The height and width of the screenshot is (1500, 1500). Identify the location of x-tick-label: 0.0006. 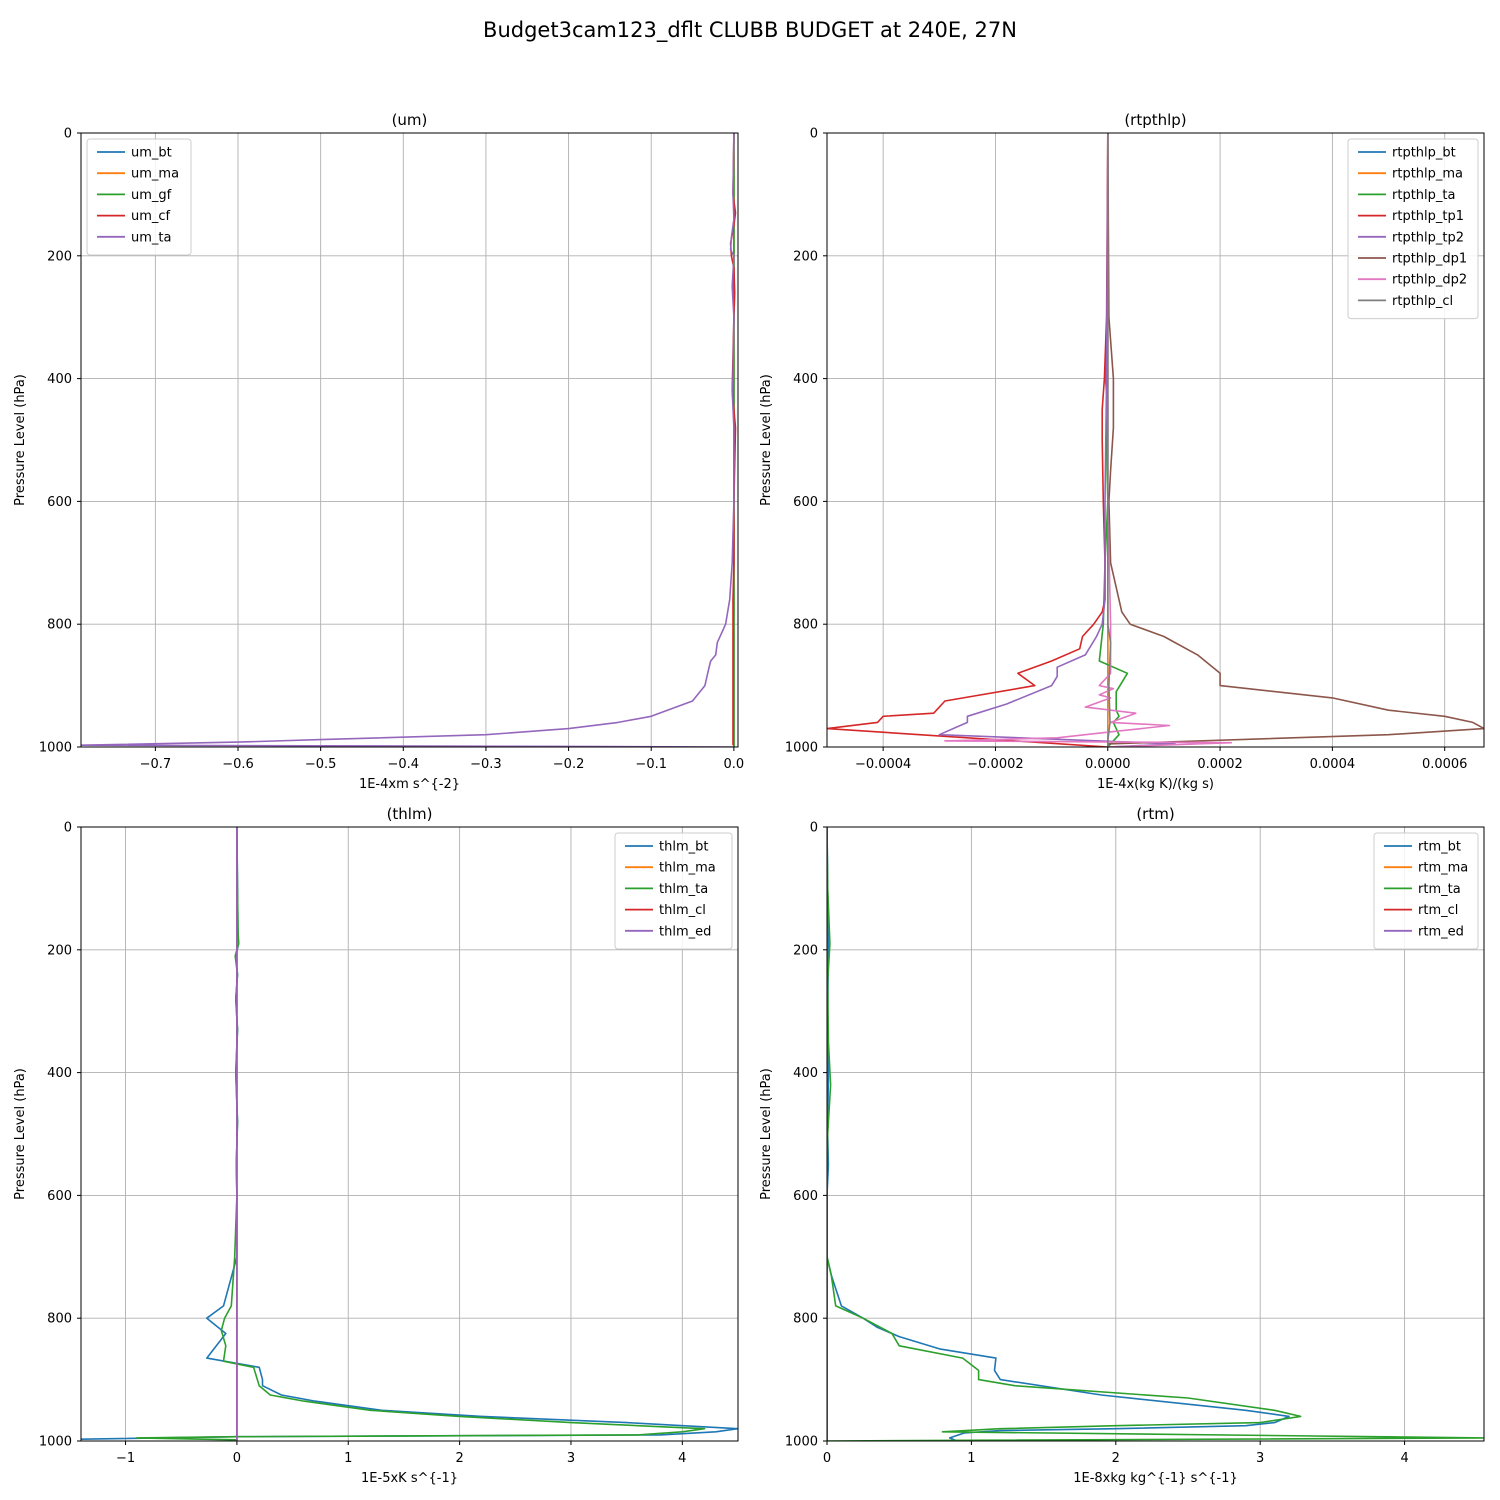
(1445, 764).